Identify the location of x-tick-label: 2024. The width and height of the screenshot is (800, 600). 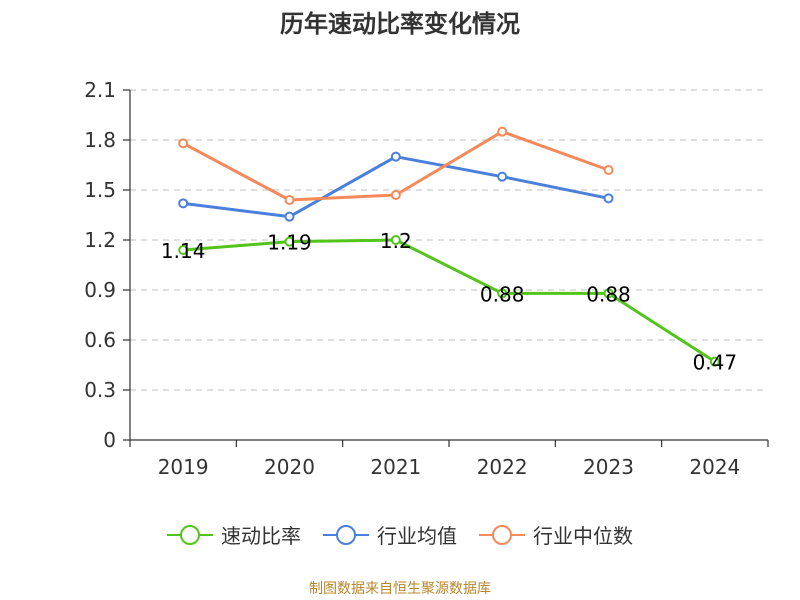
(714, 467).